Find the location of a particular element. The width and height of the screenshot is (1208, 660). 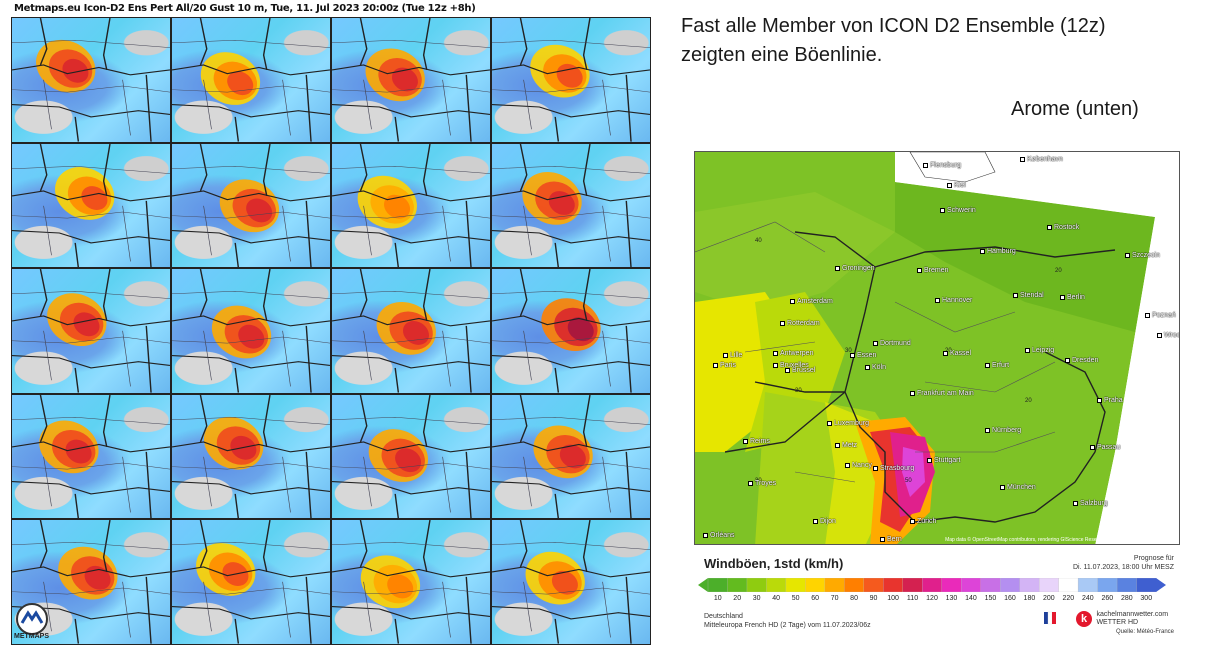

brand-sub: WETTER HD is located at coordinates (1117, 622).